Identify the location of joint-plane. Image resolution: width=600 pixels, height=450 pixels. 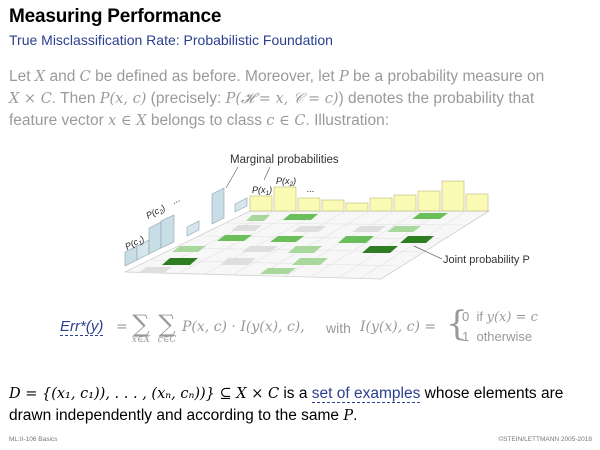
(307, 245).